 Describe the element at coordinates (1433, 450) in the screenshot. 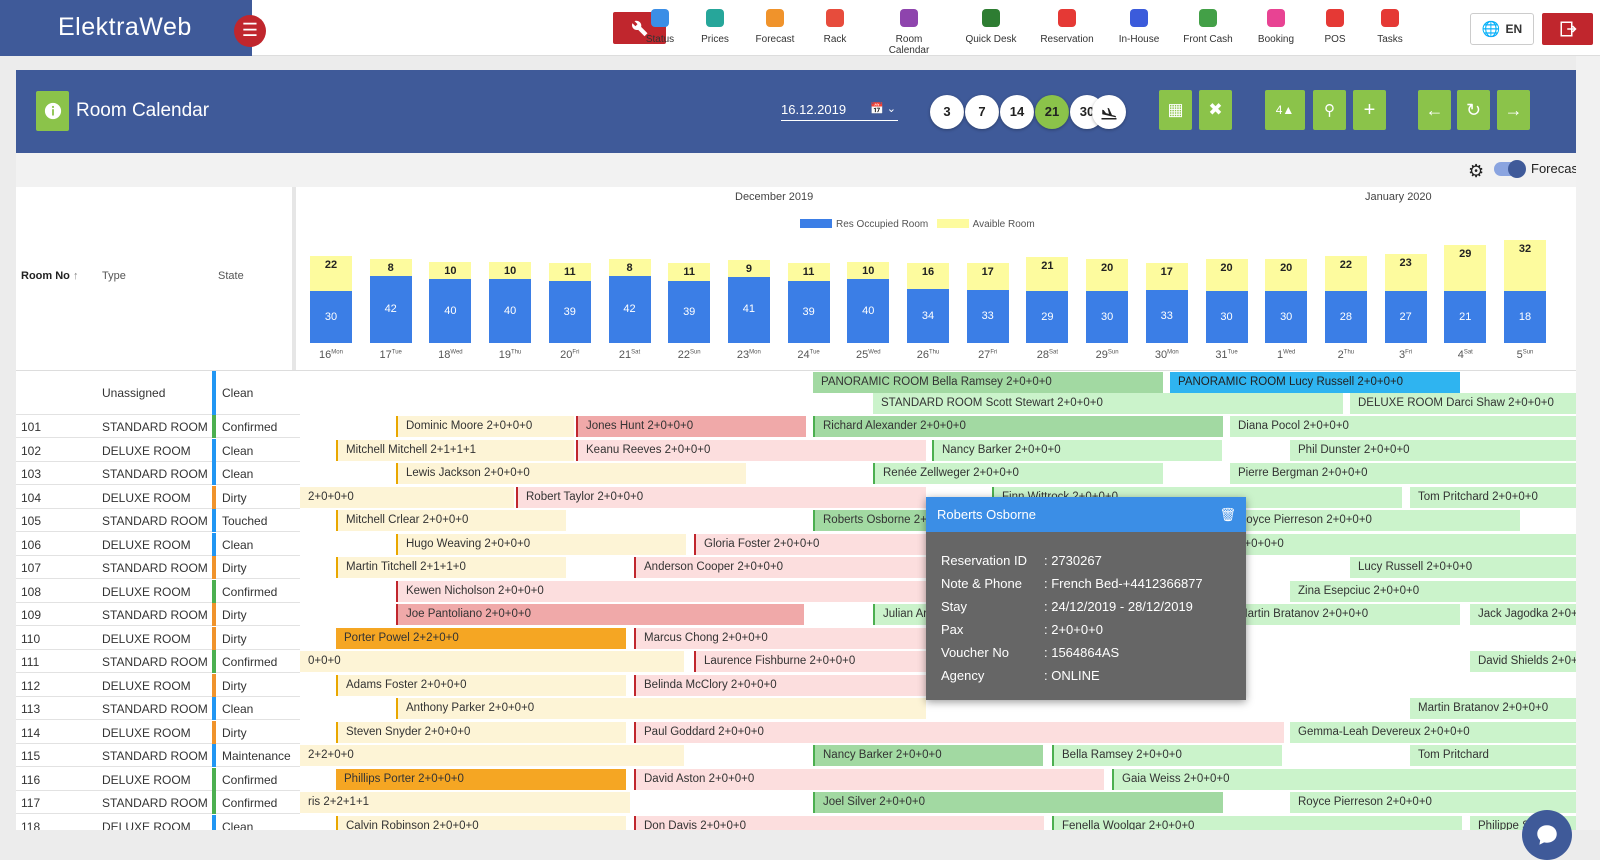

I see `reservation-block: Phil Dunster 2+0+0+0` at that location.